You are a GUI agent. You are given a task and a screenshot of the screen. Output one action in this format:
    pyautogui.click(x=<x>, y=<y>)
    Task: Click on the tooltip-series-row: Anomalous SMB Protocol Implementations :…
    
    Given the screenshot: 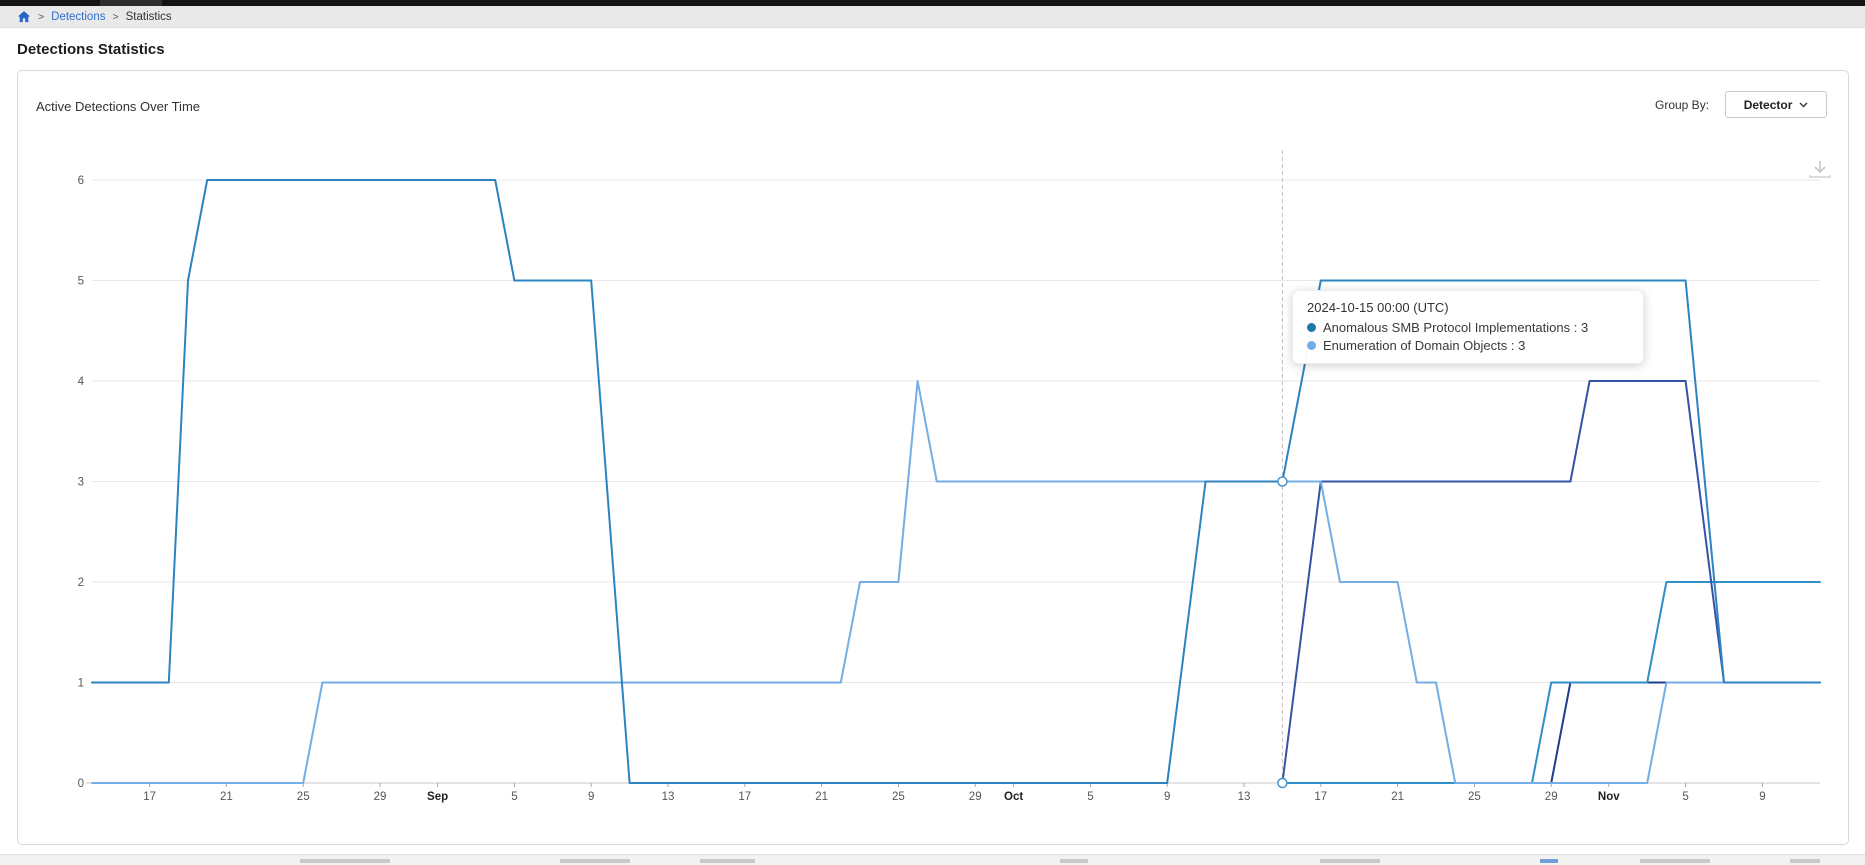 What is the action you would take?
    pyautogui.click(x=1468, y=327)
    